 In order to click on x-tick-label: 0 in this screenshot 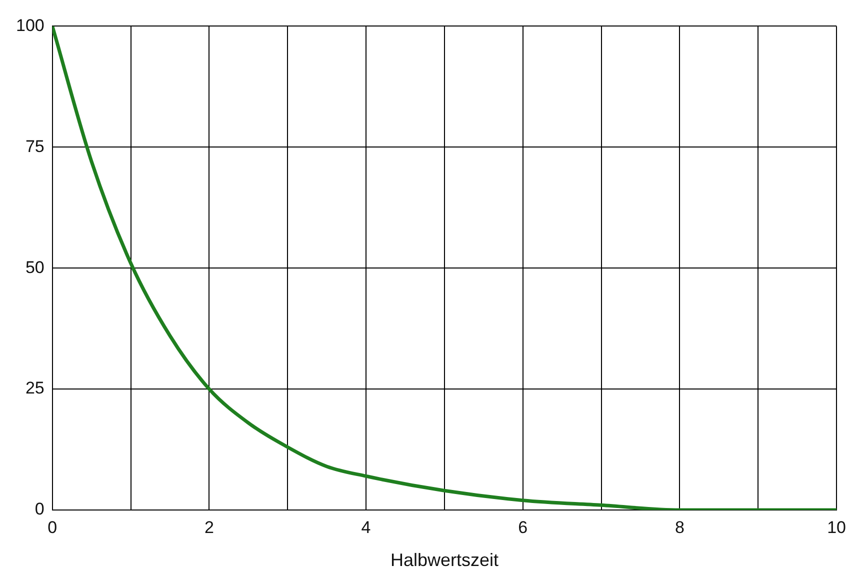, I will do `click(53, 527)`.